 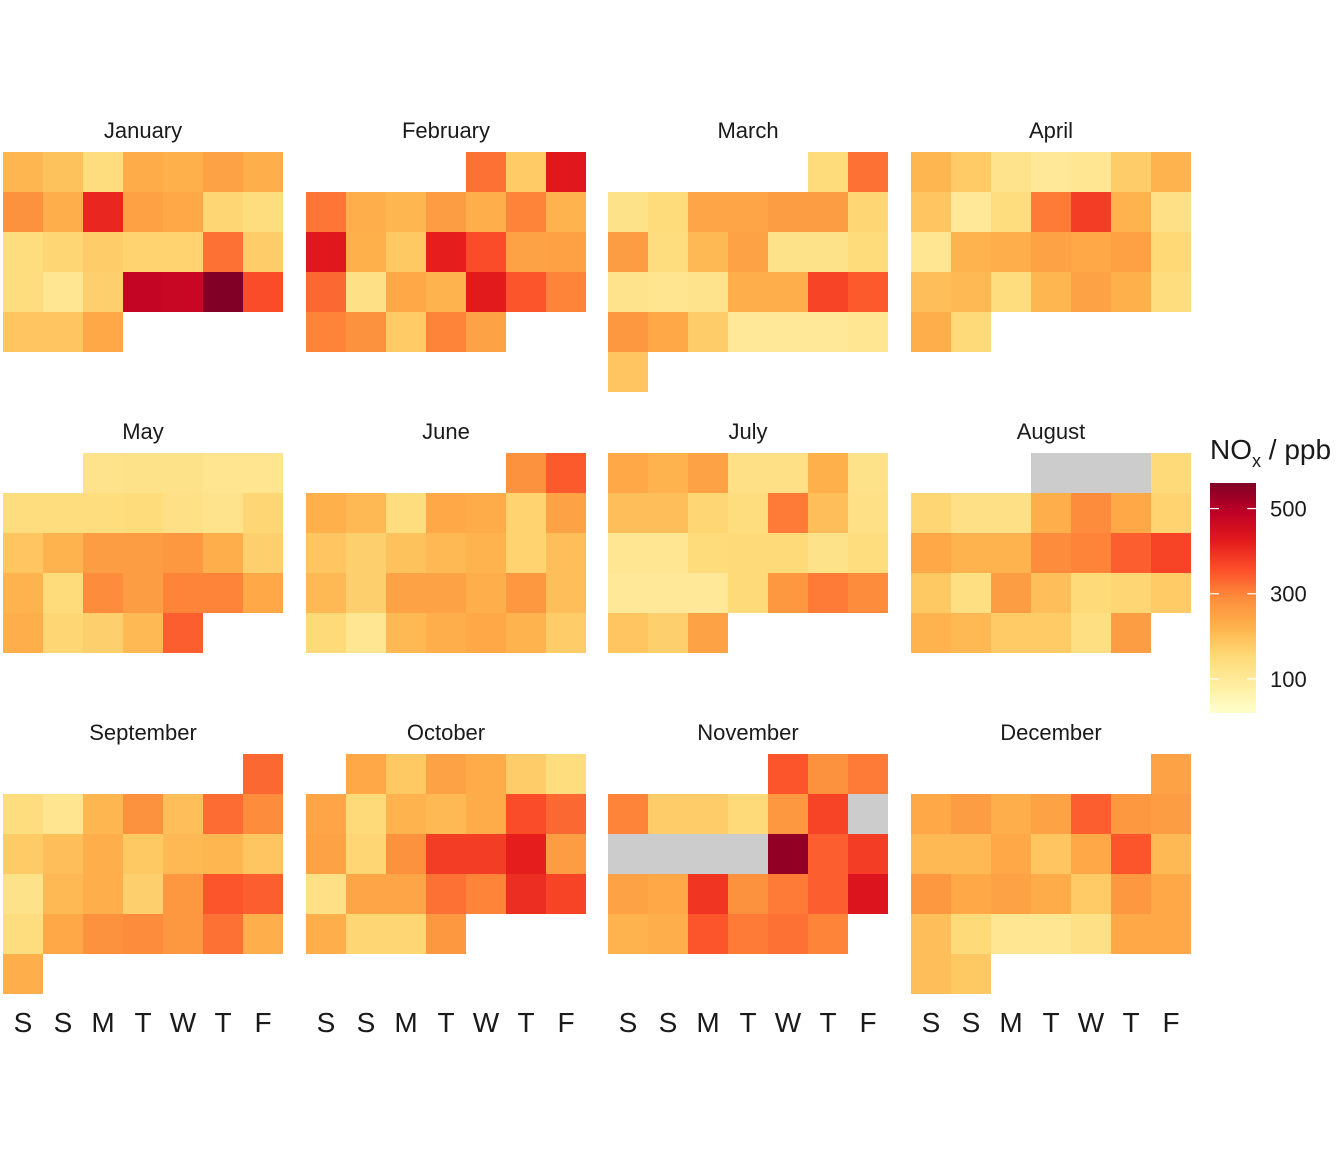 What do you see at coordinates (446, 431) in the screenshot?
I see `month-title: June` at bounding box center [446, 431].